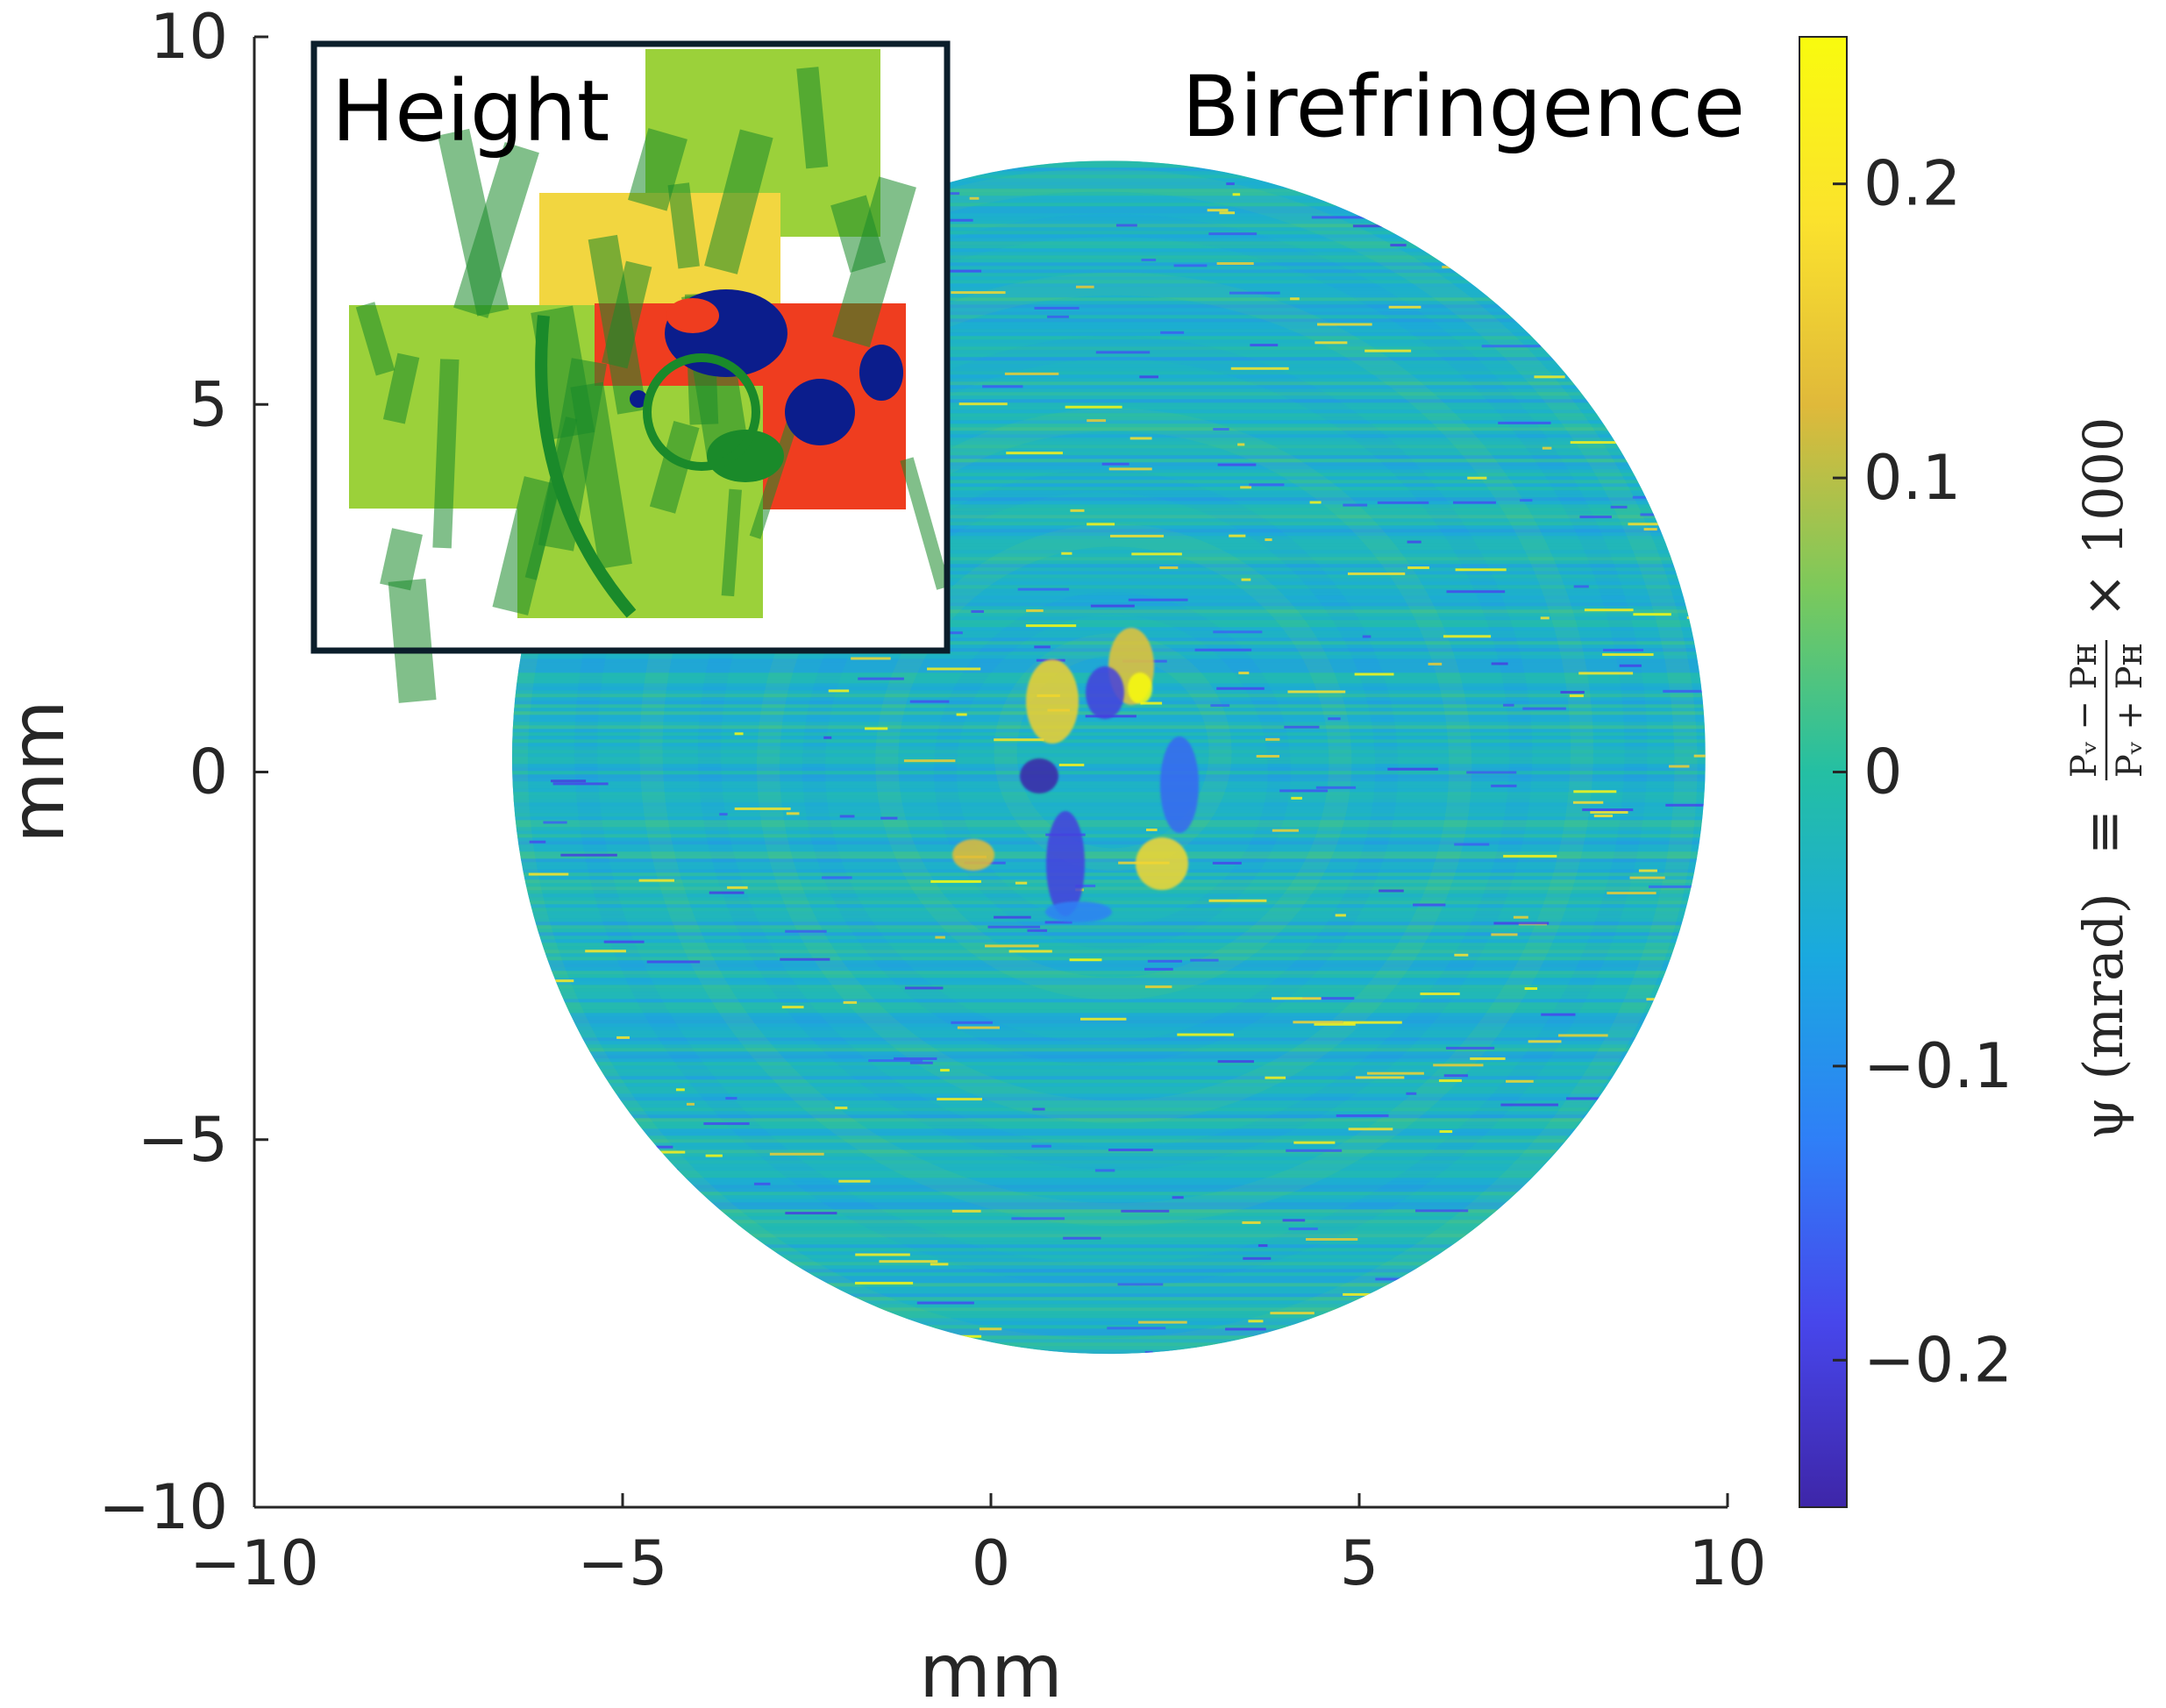 This screenshot has width=2166, height=1708. What do you see at coordinates (692, 315) in the screenshot?
I see `inset-feature` at bounding box center [692, 315].